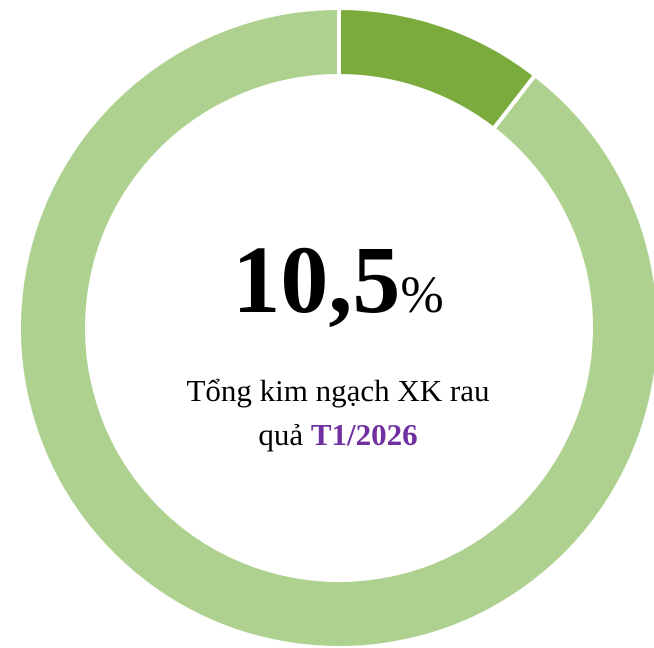  I want to click on subtitle-block: Tổng kim ngạch XK rau quả T1/2026, so click(338, 413).